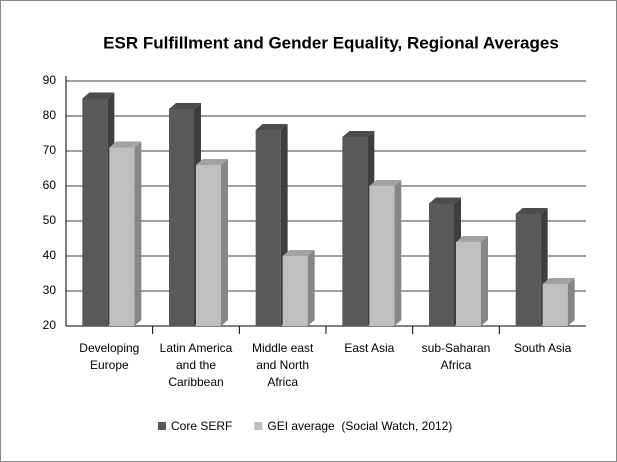  Describe the element at coordinates (369, 348) in the screenshot. I see `x-tick-label: East Asia` at that location.